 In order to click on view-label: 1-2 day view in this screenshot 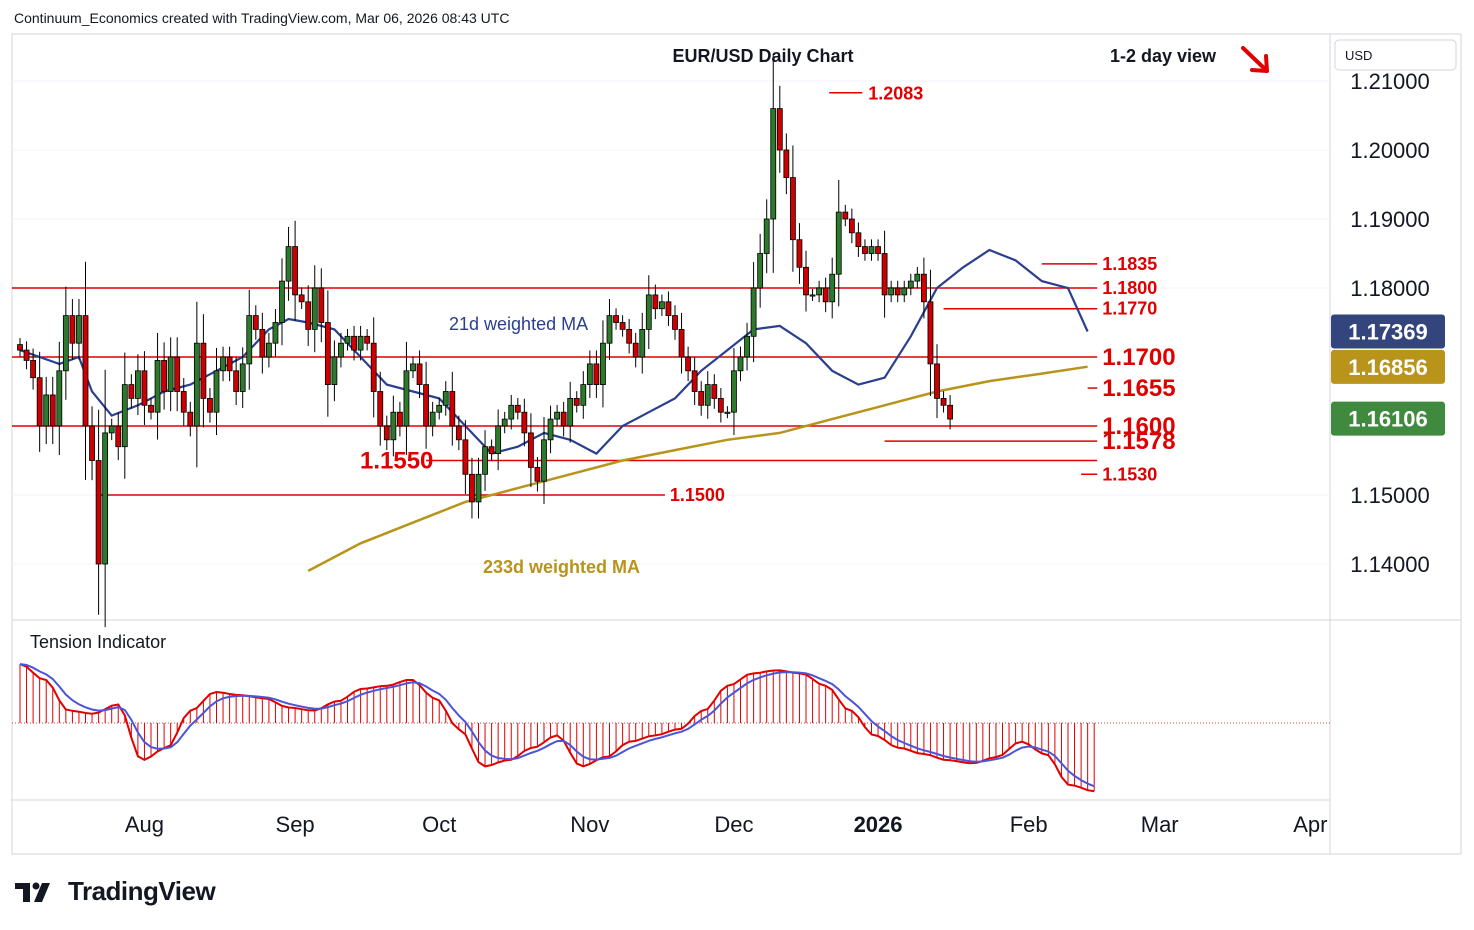, I will do `click(1163, 56)`.